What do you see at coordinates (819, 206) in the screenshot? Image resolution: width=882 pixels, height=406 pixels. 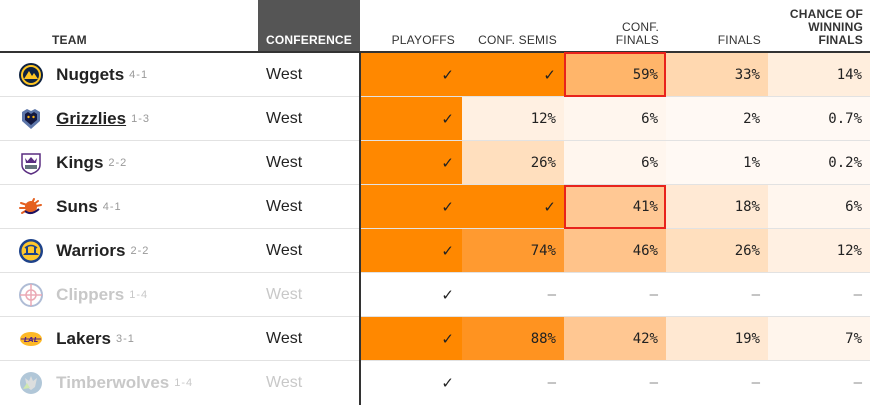 I see `chance-cell: 6%` at bounding box center [819, 206].